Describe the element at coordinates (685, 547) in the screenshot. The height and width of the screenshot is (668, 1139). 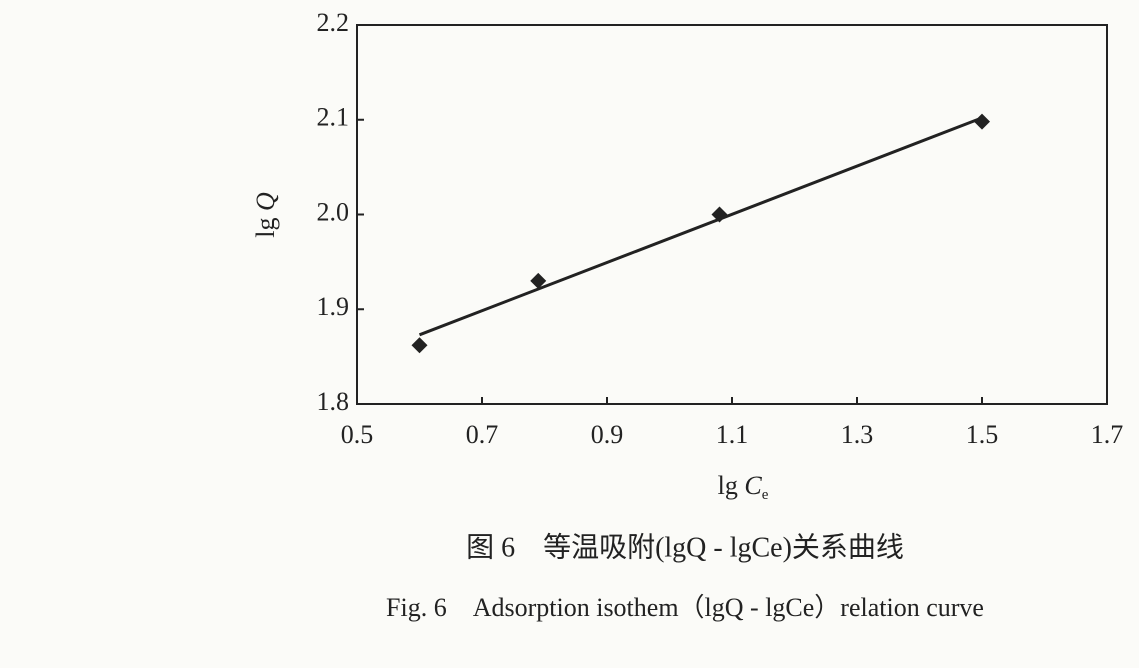
I see `caption-cn: 图 6 等温吸附(lgQ - lgCe)关系曲线` at that location.